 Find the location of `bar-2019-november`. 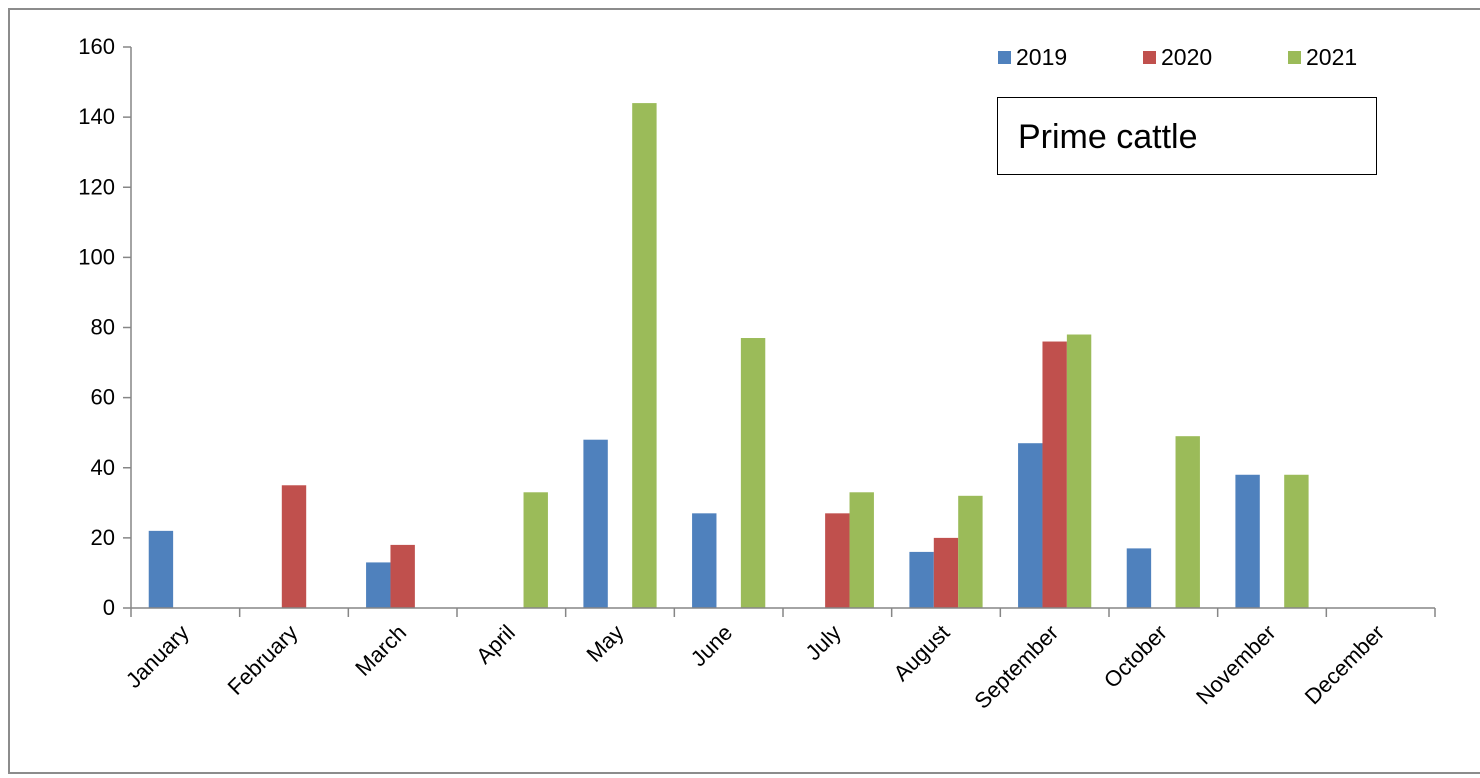

bar-2019-november is located at coordinates (1247, 541).